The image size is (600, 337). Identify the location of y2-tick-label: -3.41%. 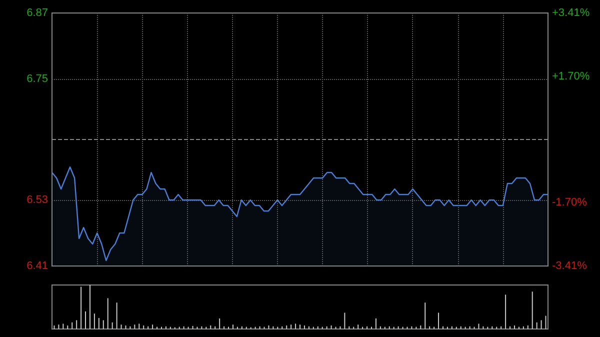
(570, 266).